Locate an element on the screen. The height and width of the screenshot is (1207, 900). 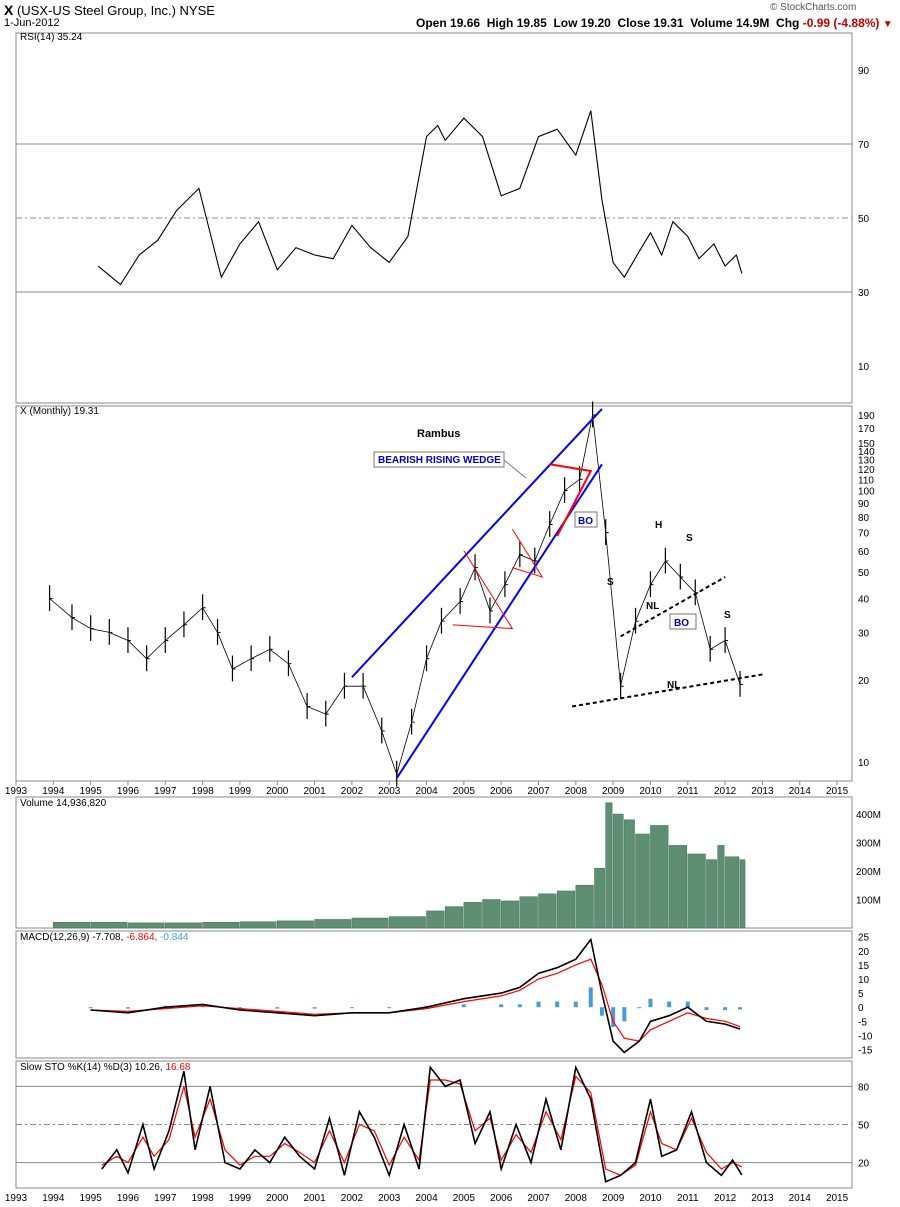
year-tick-label: 1999 is located at coordinates (240, 791).